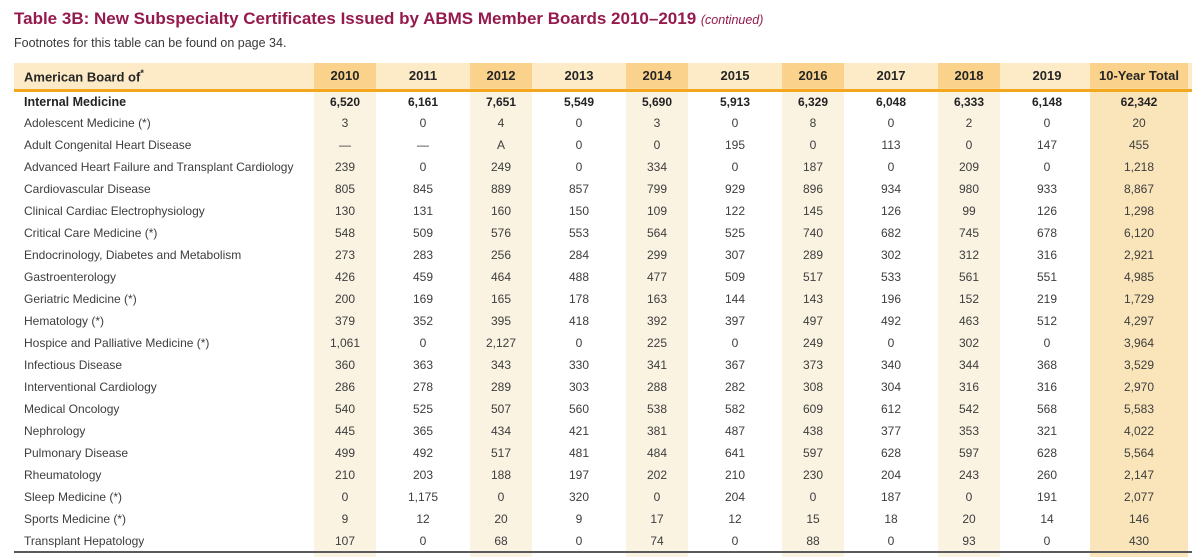 Image resolution: width=1200 pixels, height=558 pixels. I want to click on cell-10-year-total: 2,147, so click(1139, 475).